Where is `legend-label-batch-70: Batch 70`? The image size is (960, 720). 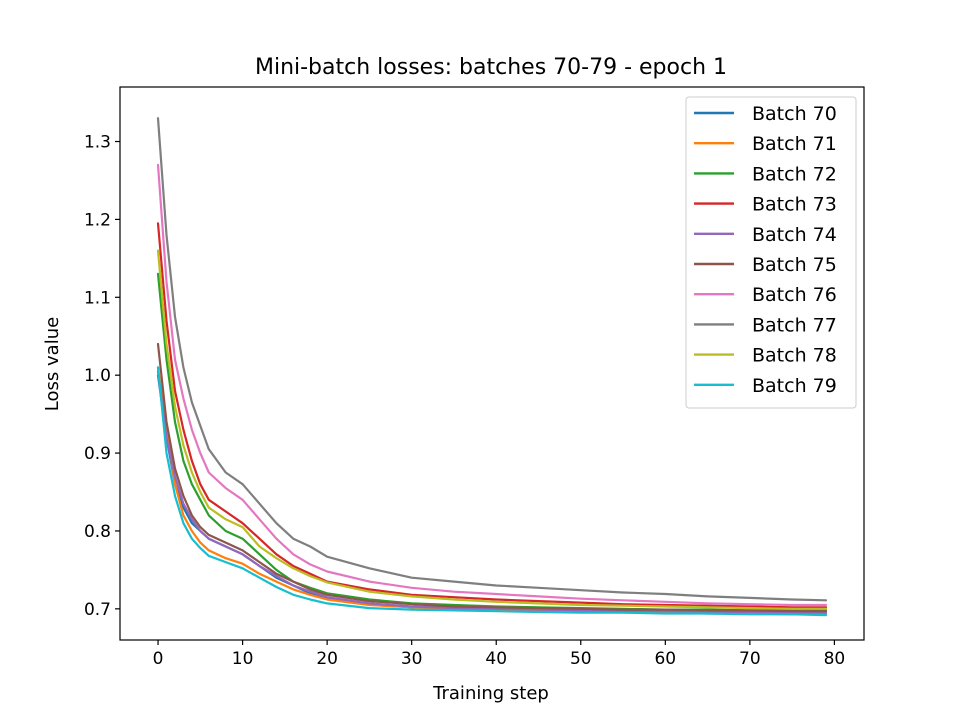
legend-label-batch-70: Batch 70 is located at coordinates (794, 114).